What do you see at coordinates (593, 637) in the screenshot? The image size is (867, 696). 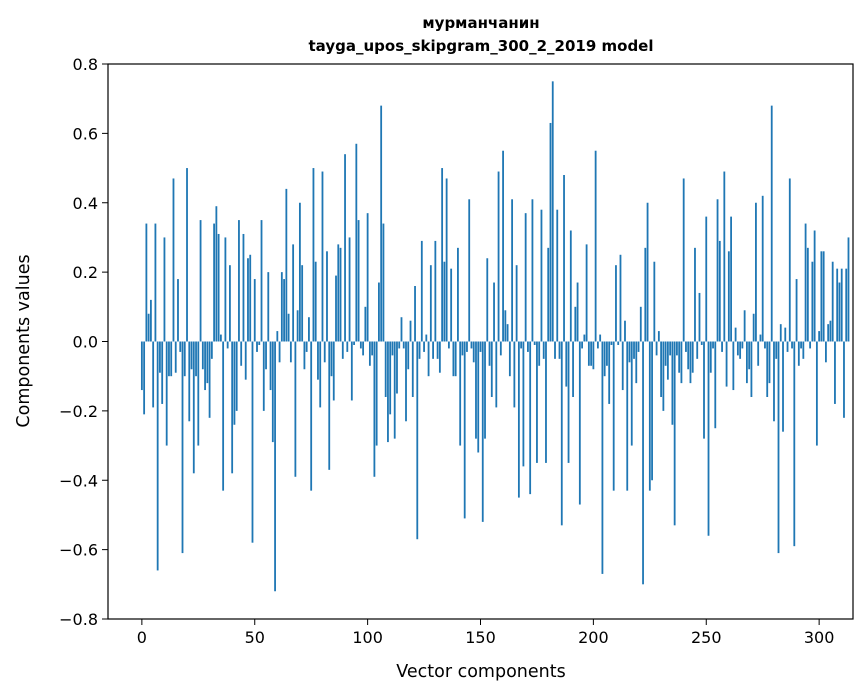 I see `x-tick-label: 200` at bounding box center [593, 637].